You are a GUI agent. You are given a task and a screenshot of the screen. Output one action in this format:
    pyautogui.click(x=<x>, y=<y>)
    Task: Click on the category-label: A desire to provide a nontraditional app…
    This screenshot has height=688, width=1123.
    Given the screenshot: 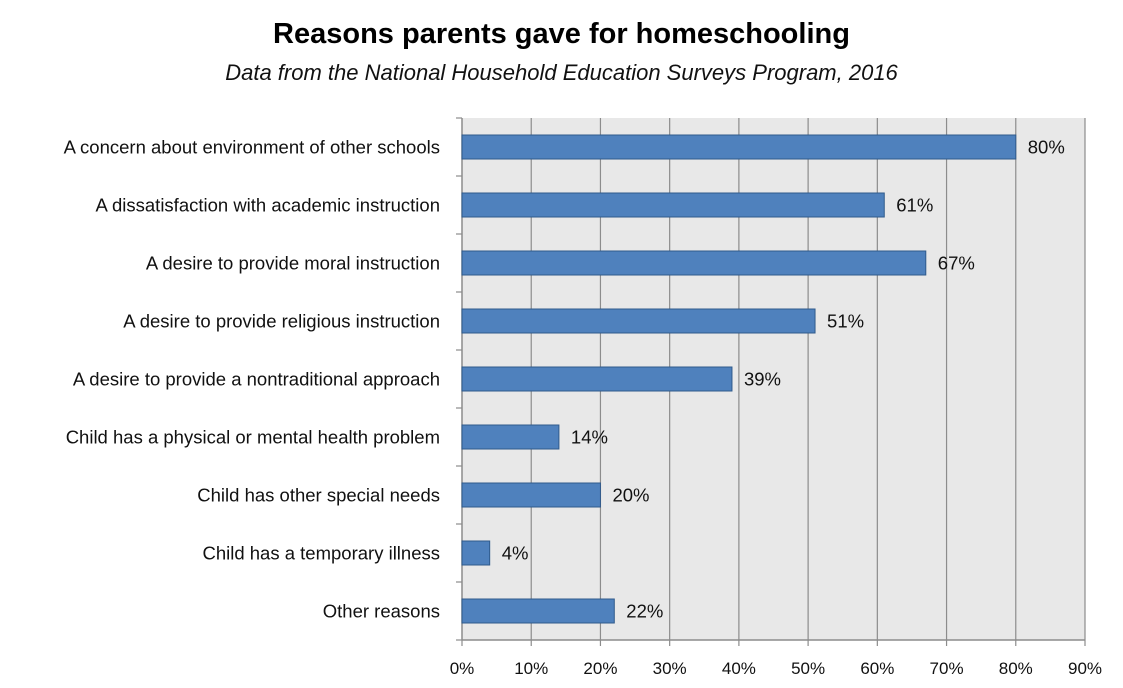 What is the action you would take?
    pyautogui.click(x=256, y=379)
    